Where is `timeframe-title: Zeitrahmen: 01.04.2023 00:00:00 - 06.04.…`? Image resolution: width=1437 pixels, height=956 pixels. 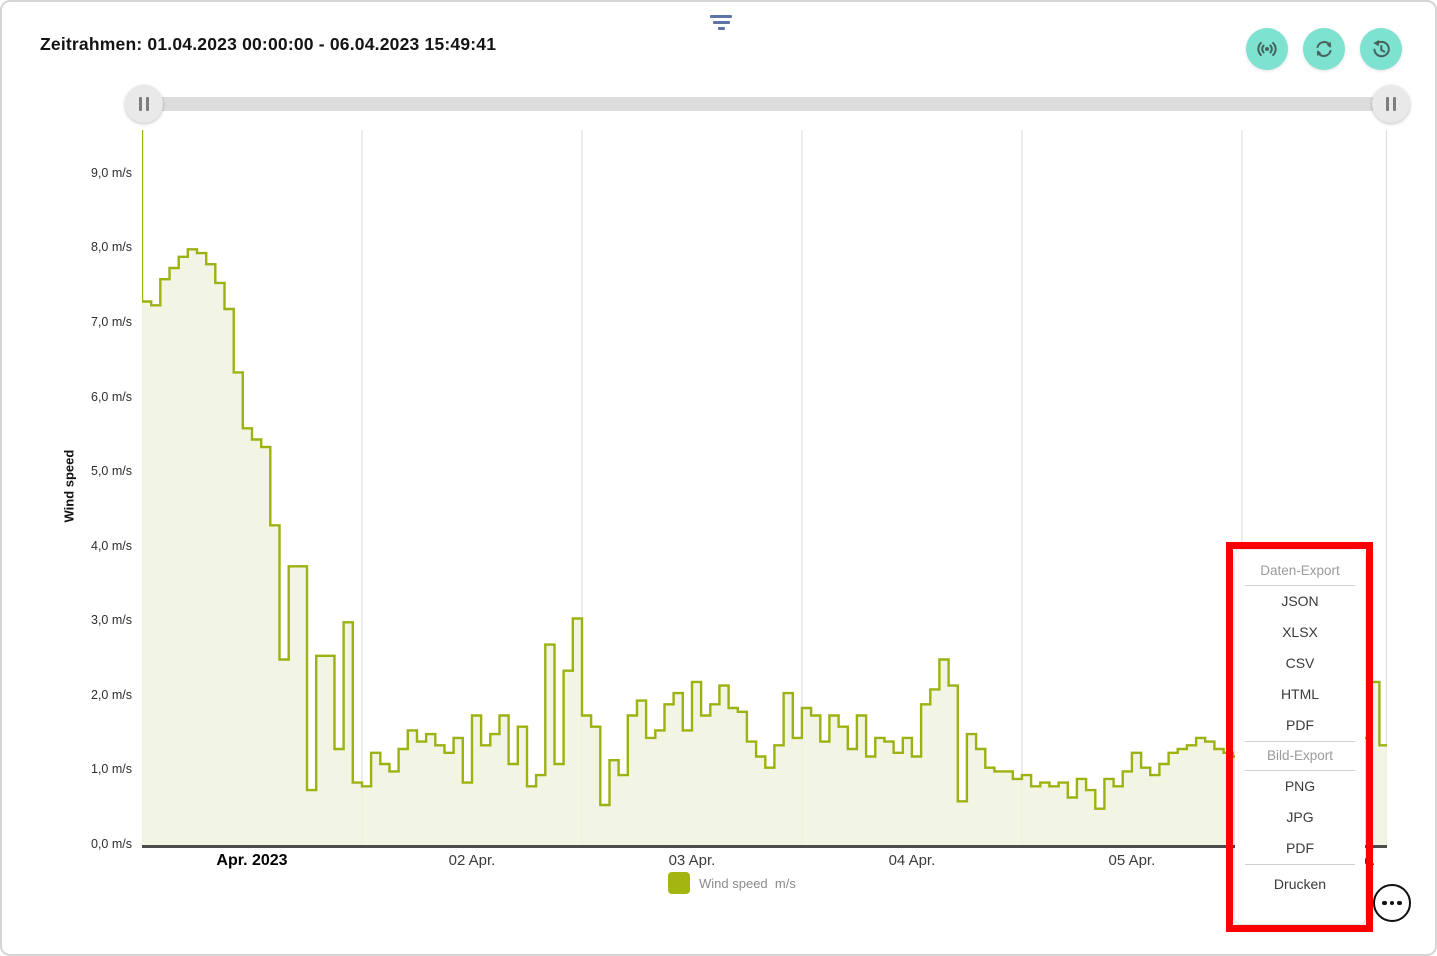 timeframe-title: Zeitrahmen: 01.04.2023 00:00:00 - 06.04.… is located at coordinates (268, 44).